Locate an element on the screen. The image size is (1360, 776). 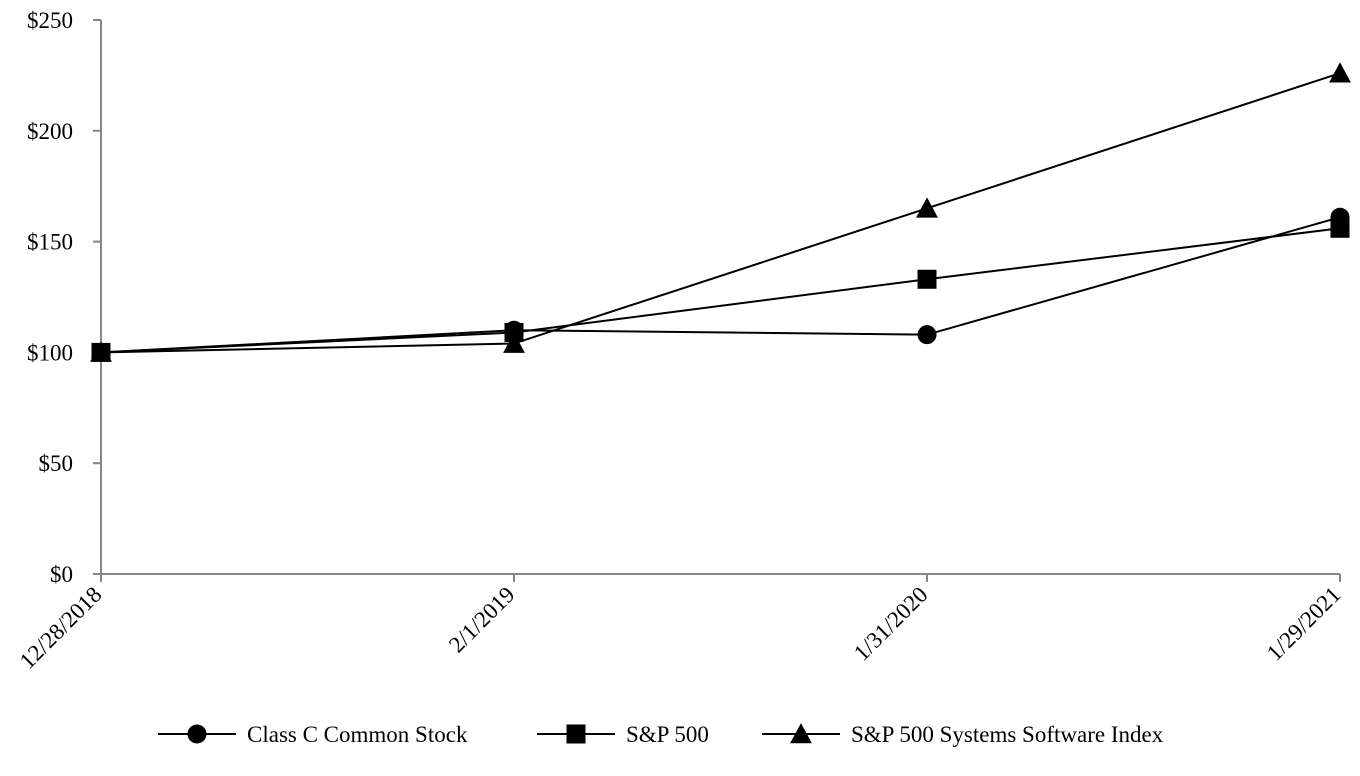
x-tick-label: 12/28/2018 is located at coordinates (61, 628).